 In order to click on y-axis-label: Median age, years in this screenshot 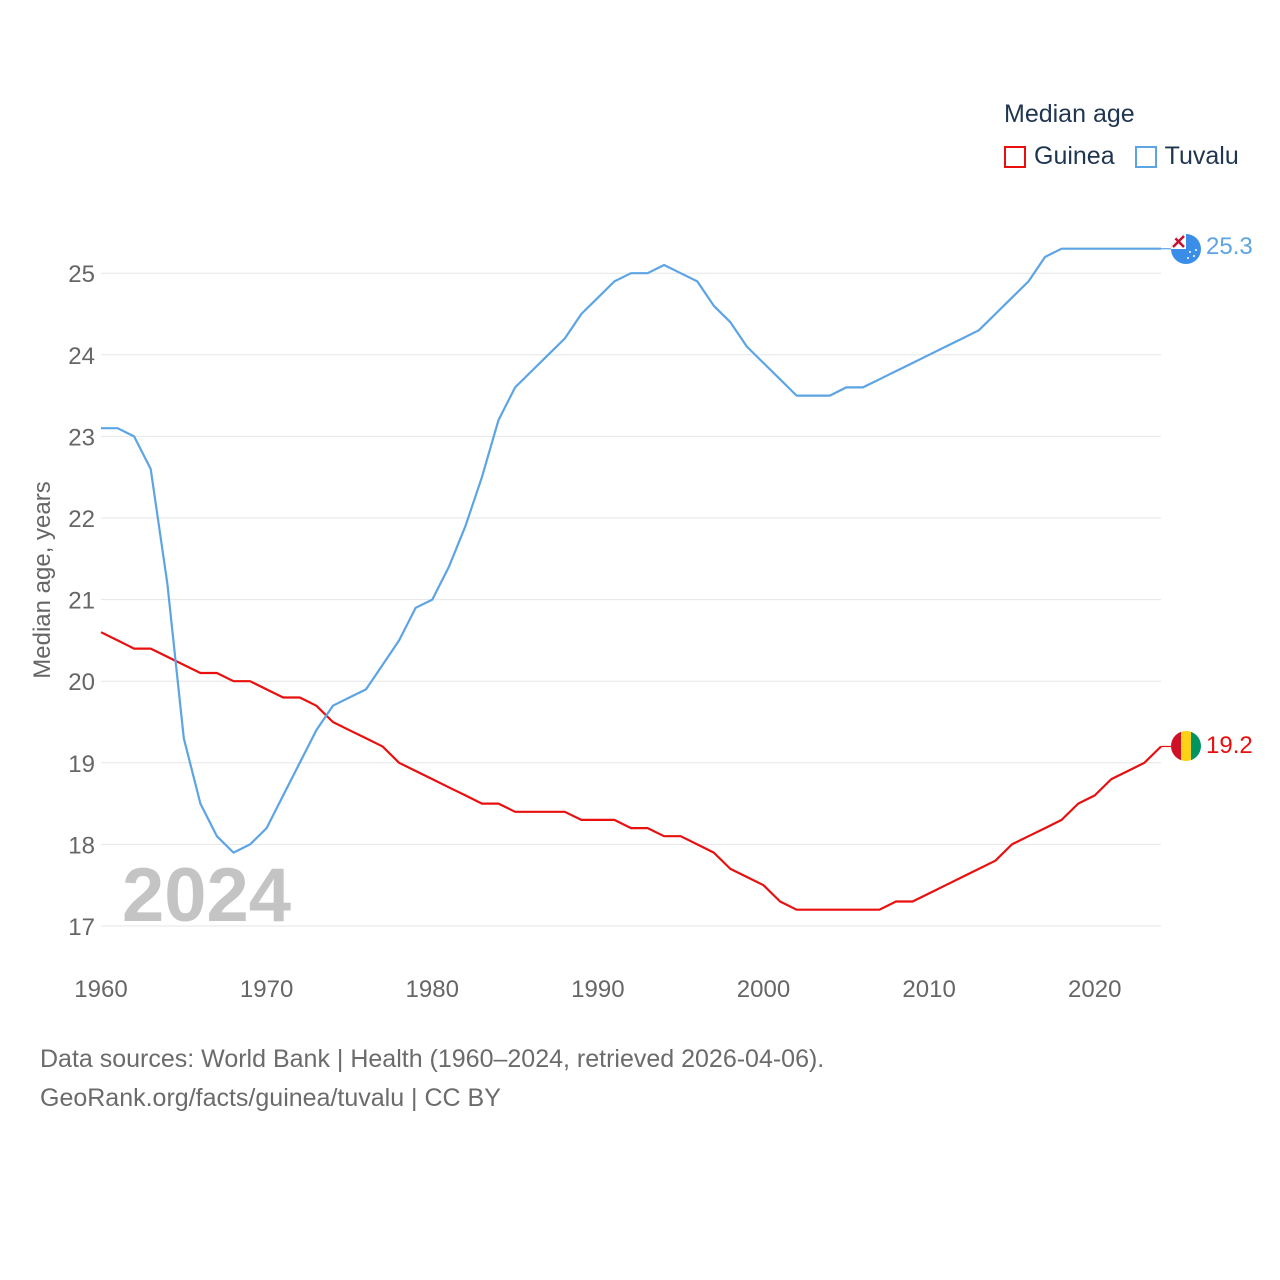, I will do `click(42, 579)`.